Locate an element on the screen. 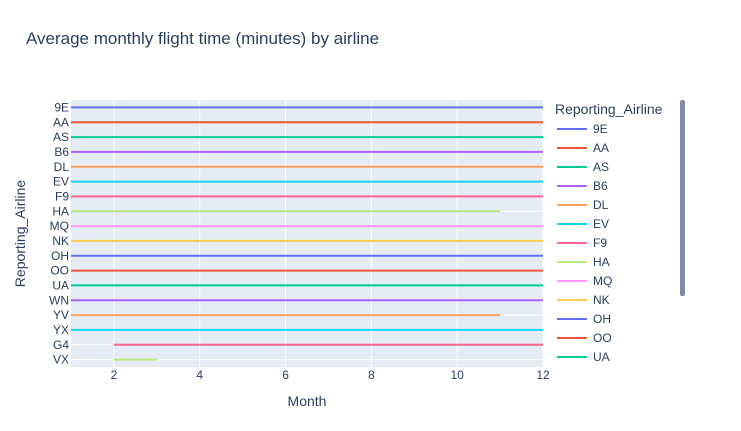 The image size is (741, 431). legend-item-ev: EV is located at coordinates (583, 224).